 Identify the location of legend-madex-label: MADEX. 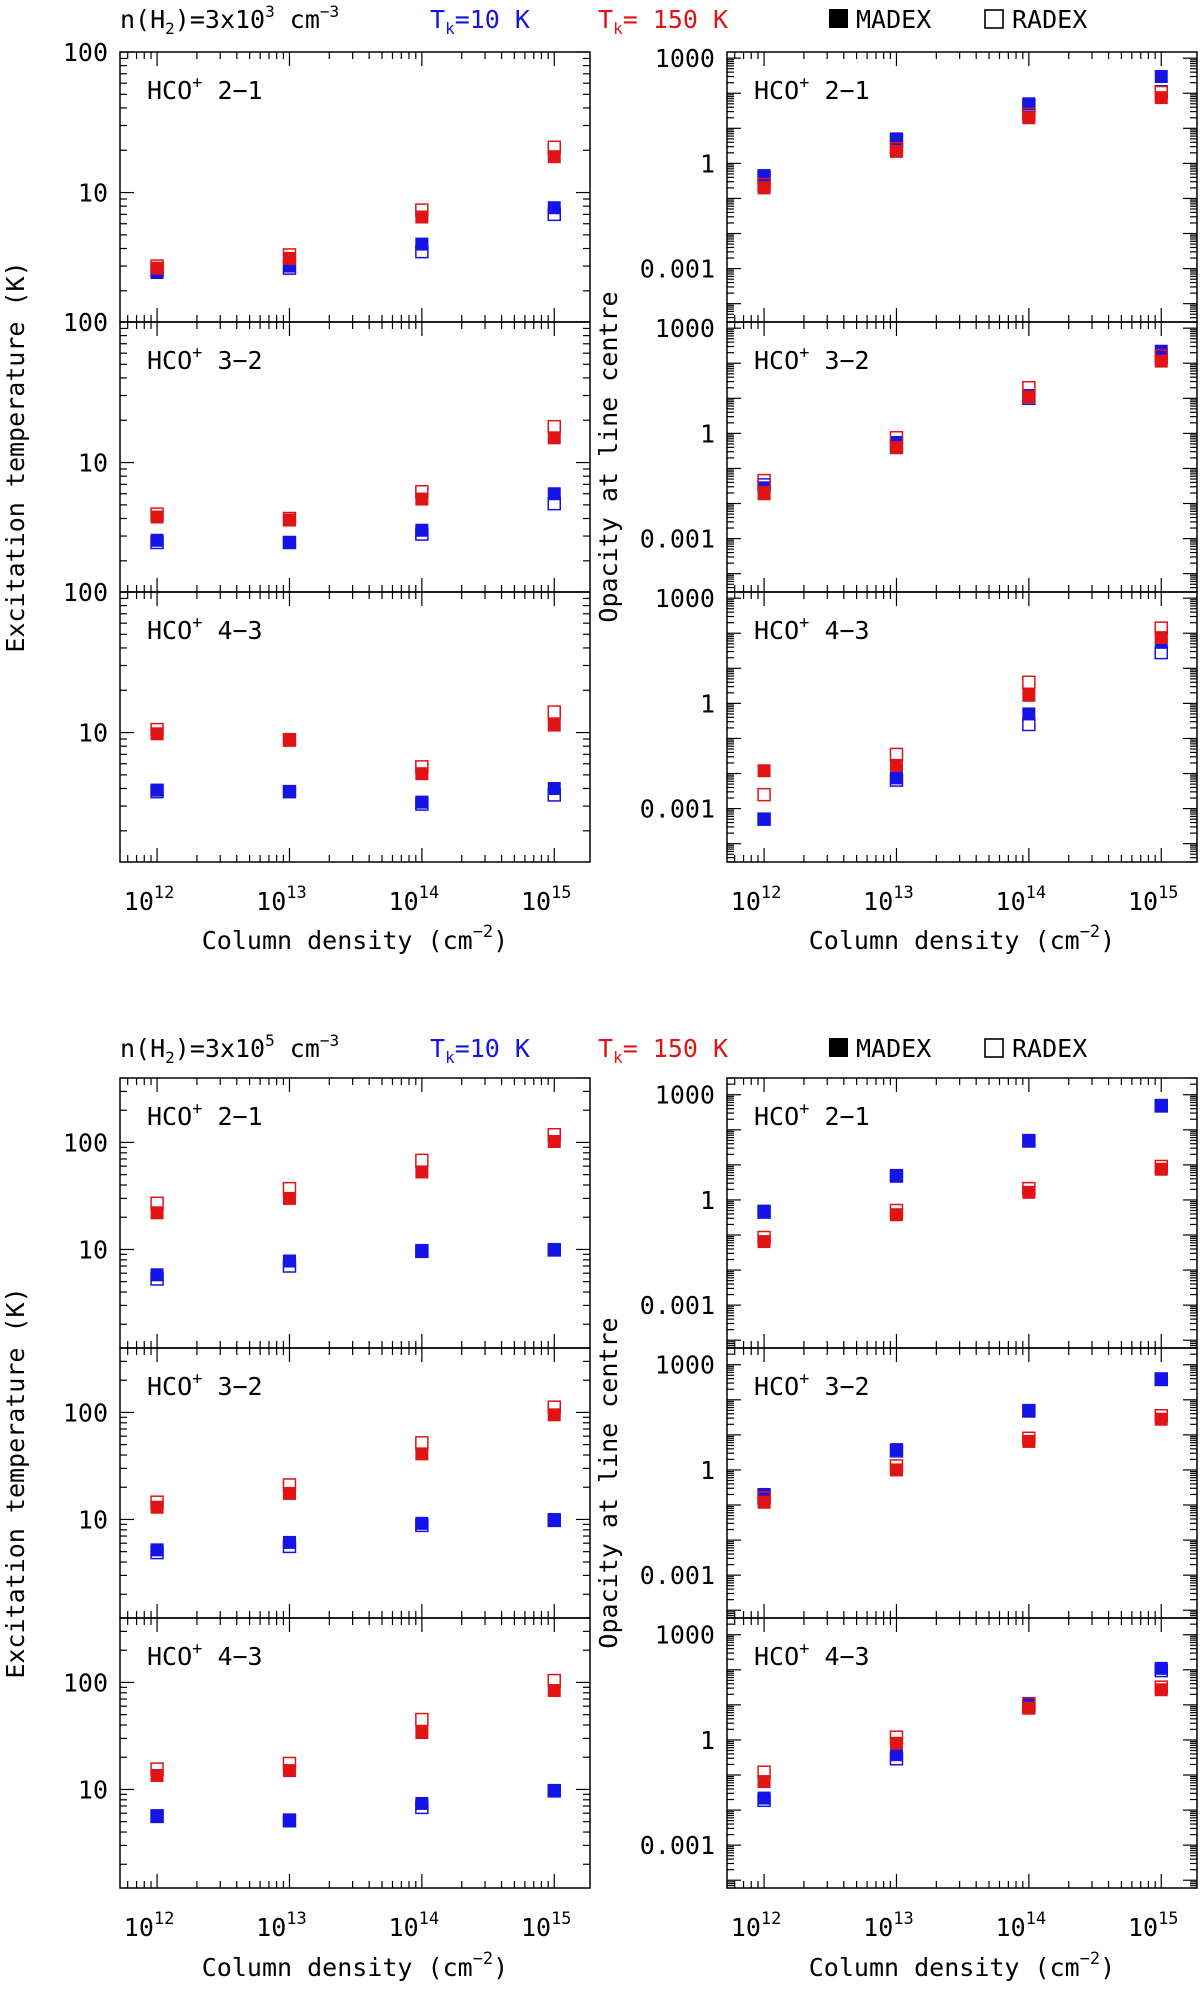
(893, 1048).